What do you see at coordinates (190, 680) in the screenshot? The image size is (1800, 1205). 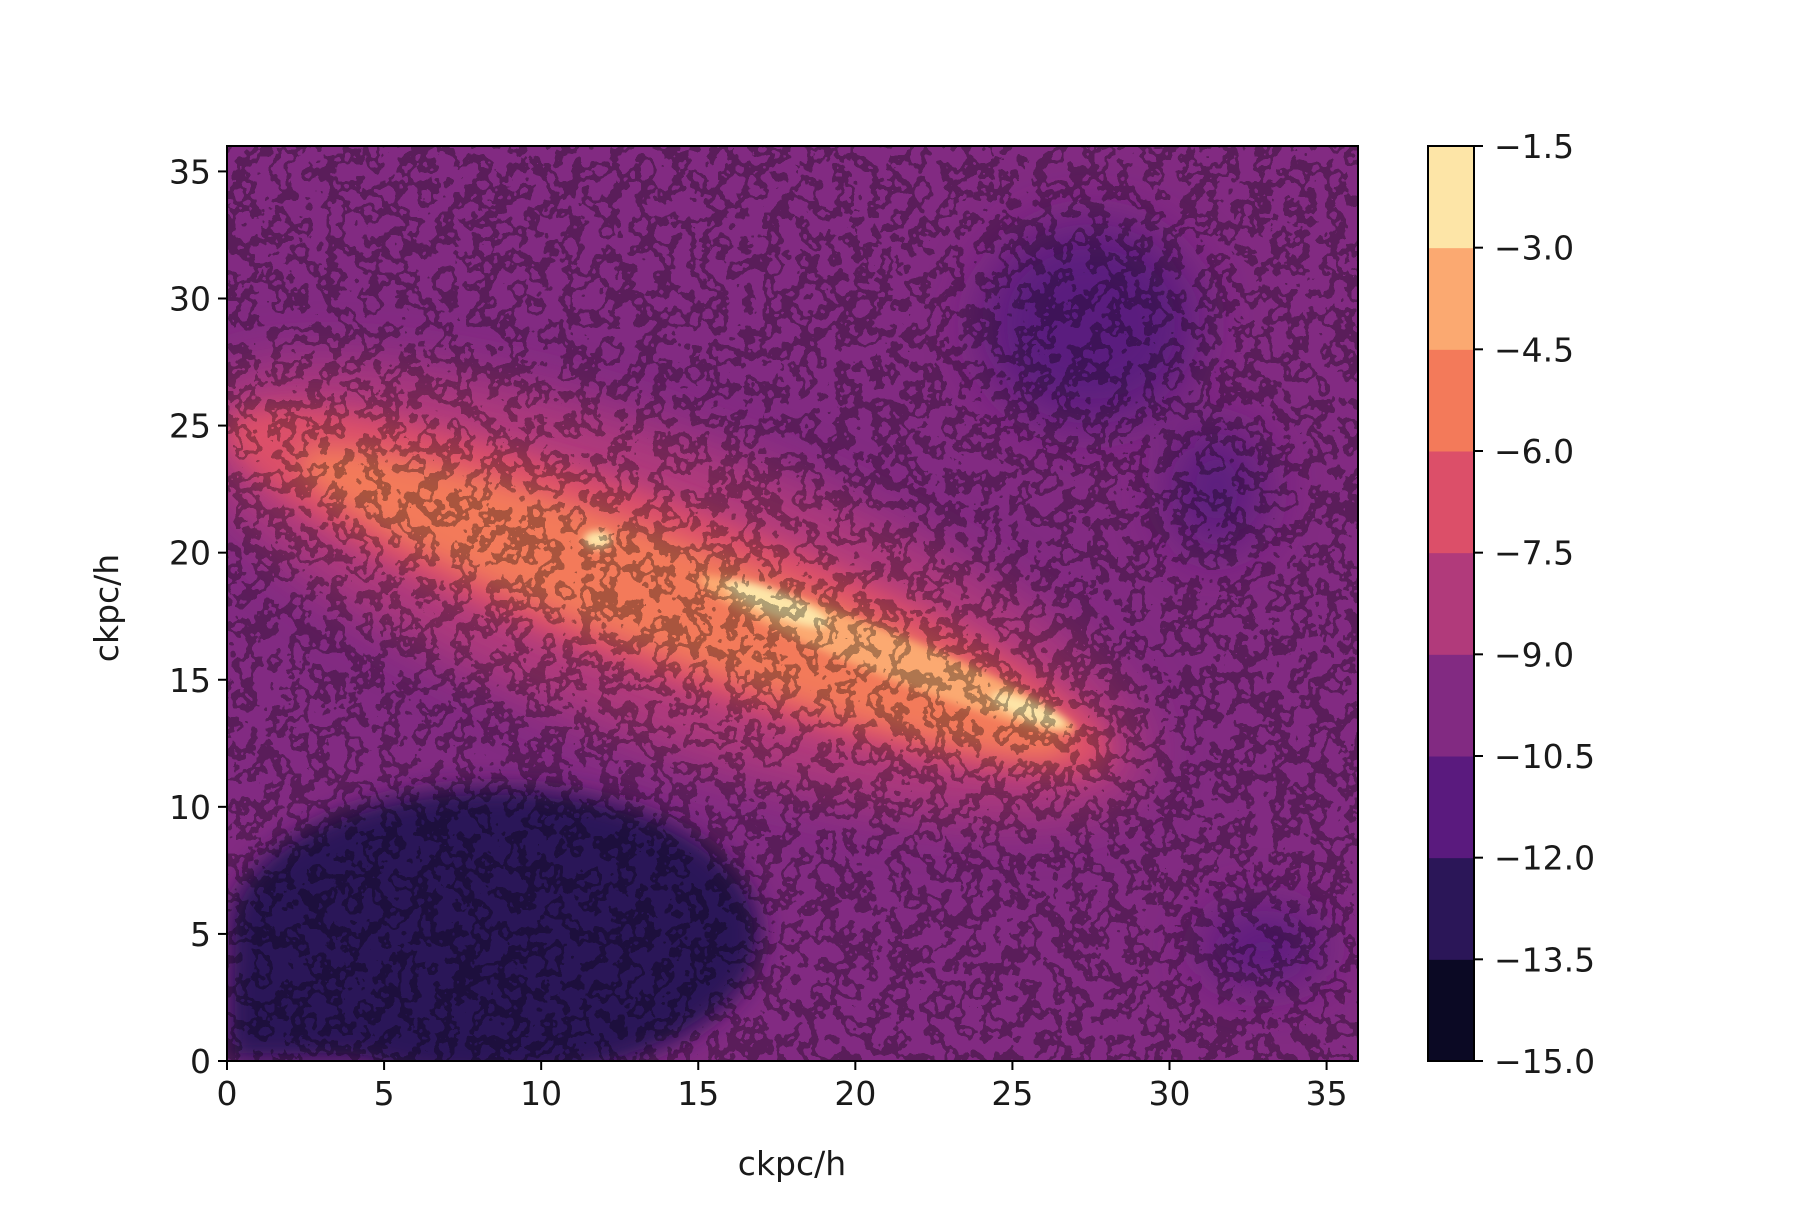 I see `y-tick-label: 15` at bounding box center [190, 680].